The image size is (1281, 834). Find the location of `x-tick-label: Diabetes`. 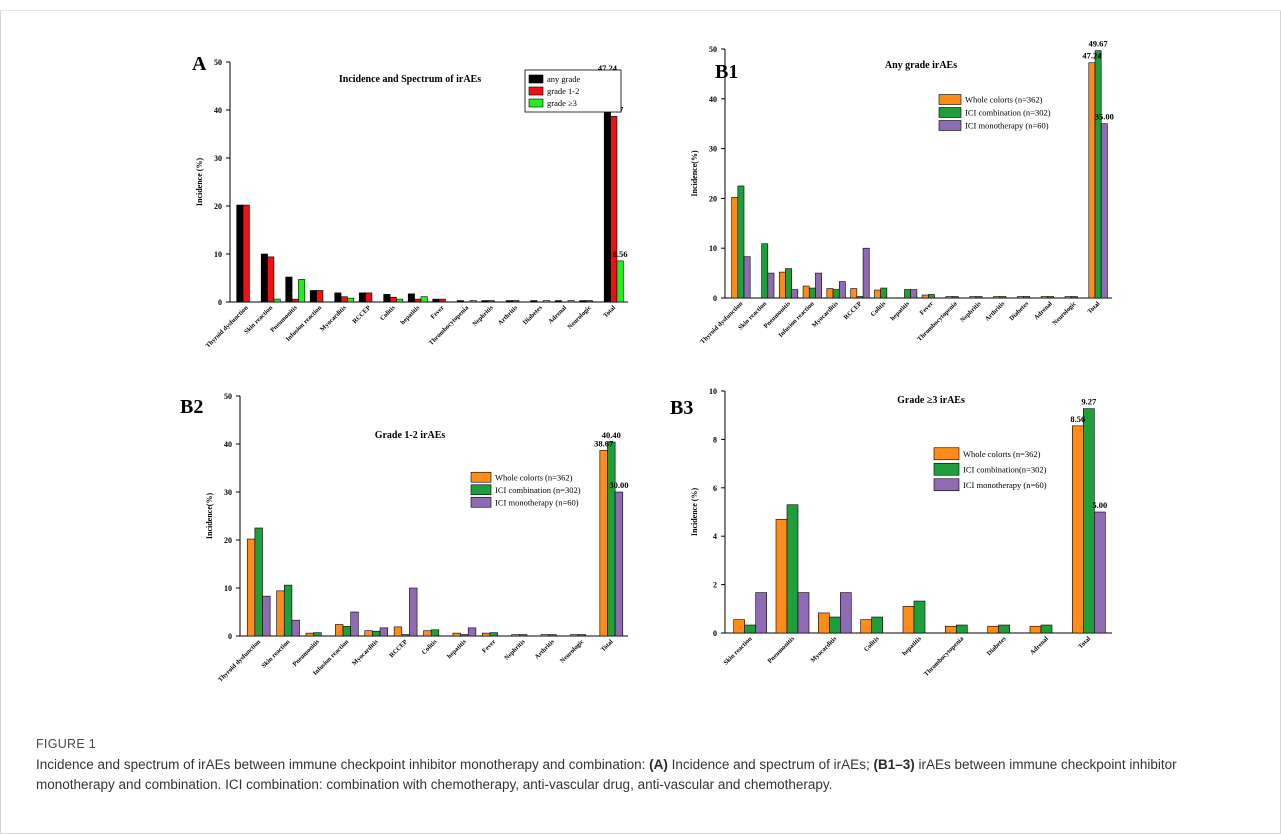

x-tick-label: Diabetes is located at coordinates (997, 646).